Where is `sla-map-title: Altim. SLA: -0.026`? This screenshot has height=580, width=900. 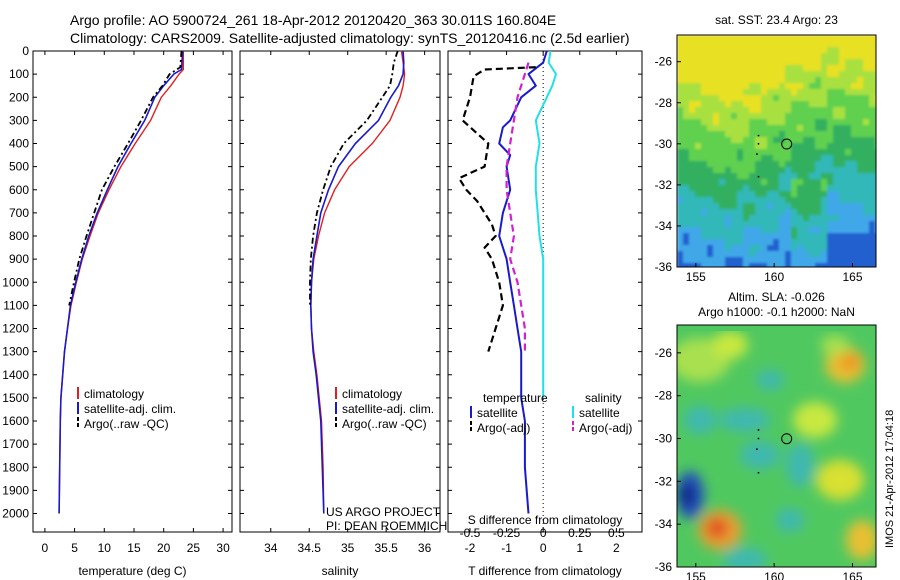
sla-map-title: Altim. SLA: -0.026 is located at coordinates (776, 297).